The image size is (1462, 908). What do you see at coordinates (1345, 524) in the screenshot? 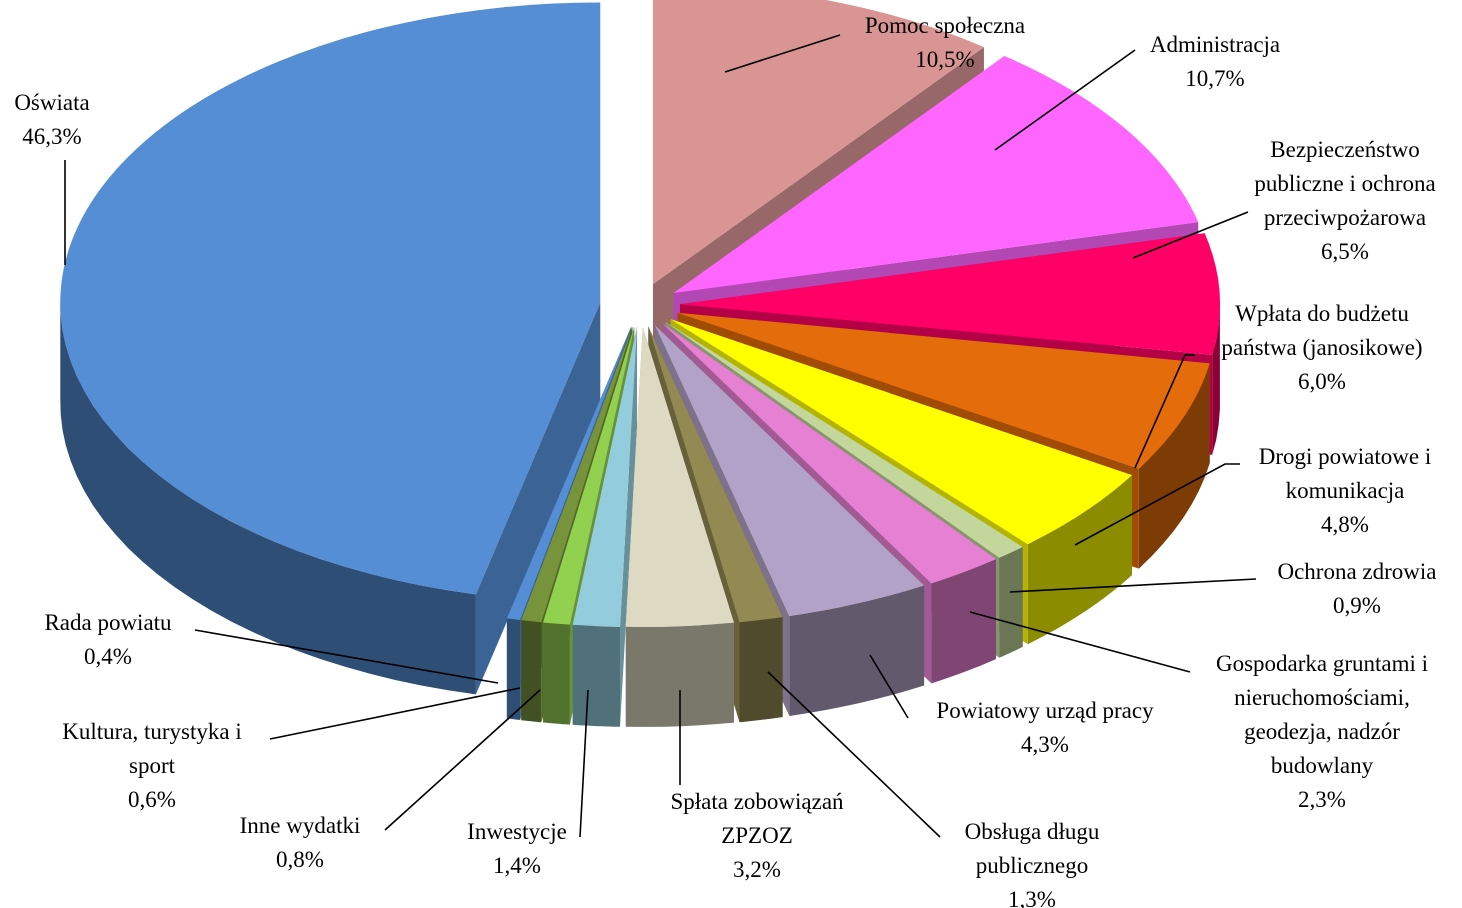
I see `slice-value: 4,8%` at bounding box center [1345, 524].